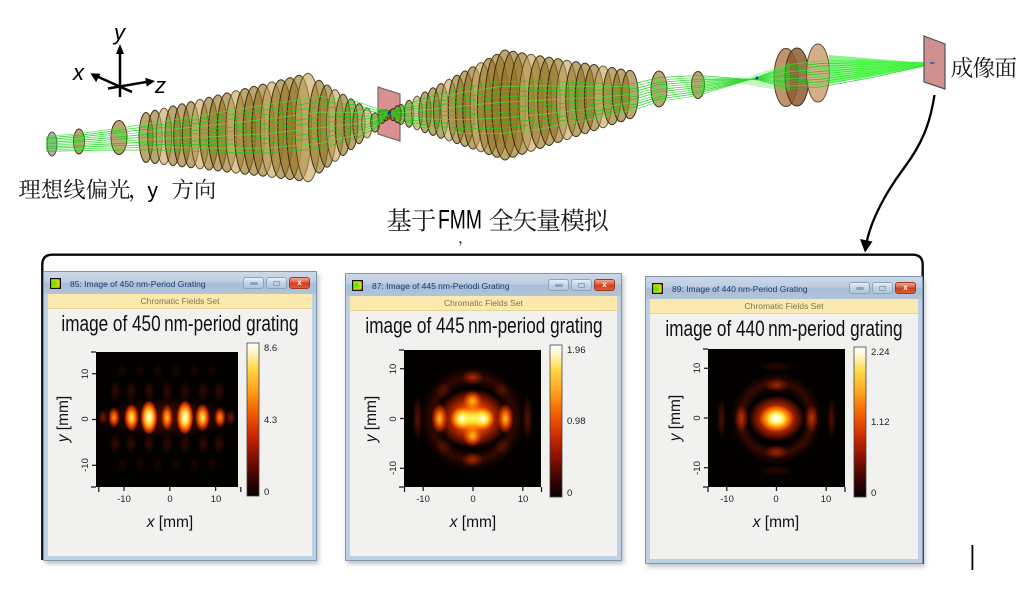  What do you see at coordinates (576, 350) in the screenshot?
I see `svg-text: 1.96` at bounding box center [576, 350].